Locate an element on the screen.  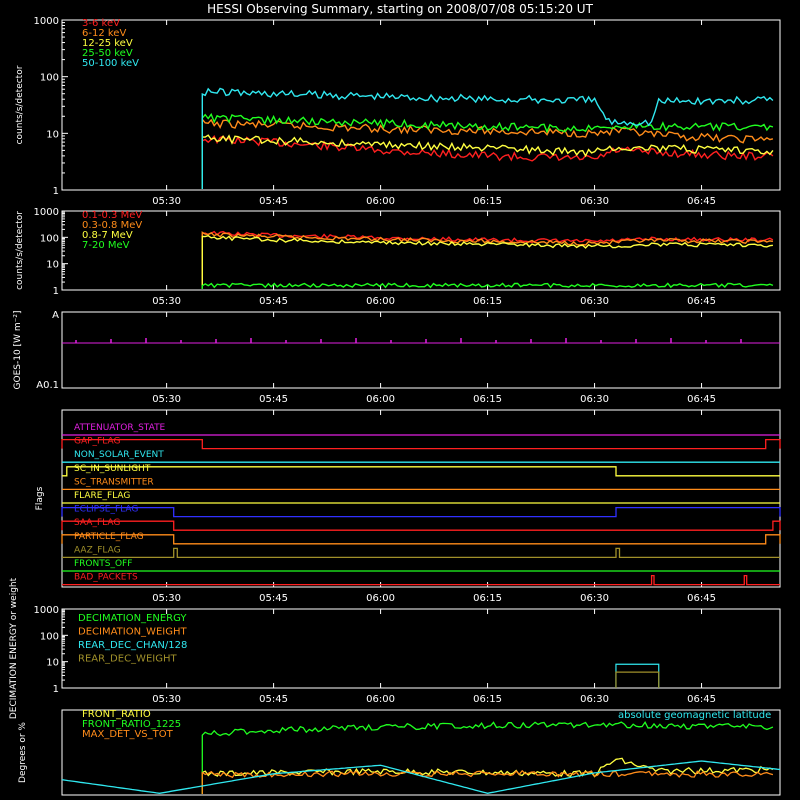
flag-label: AAZ_FLAG is located at coordinates (97, 550).